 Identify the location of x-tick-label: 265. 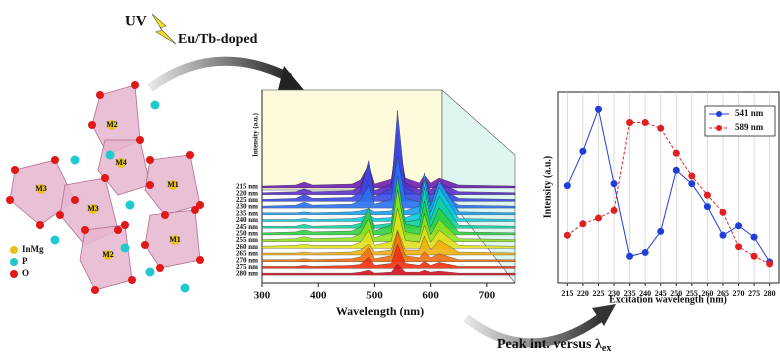
(723, 293).